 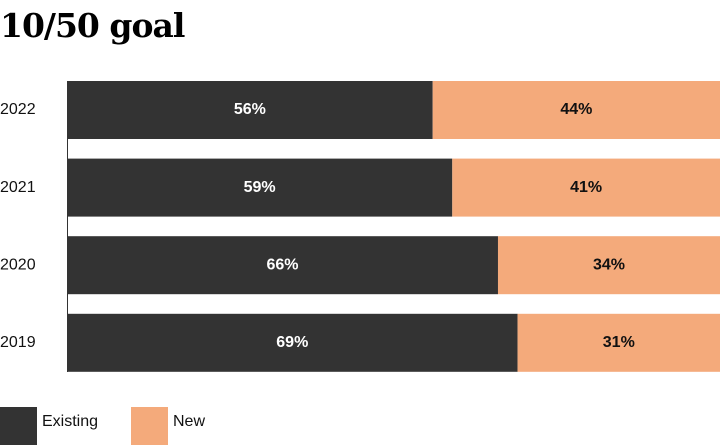 What do you see at coordinates (189, 421) in the screenshot?
I see `legend-label: New` at bounding box center [189, 421].